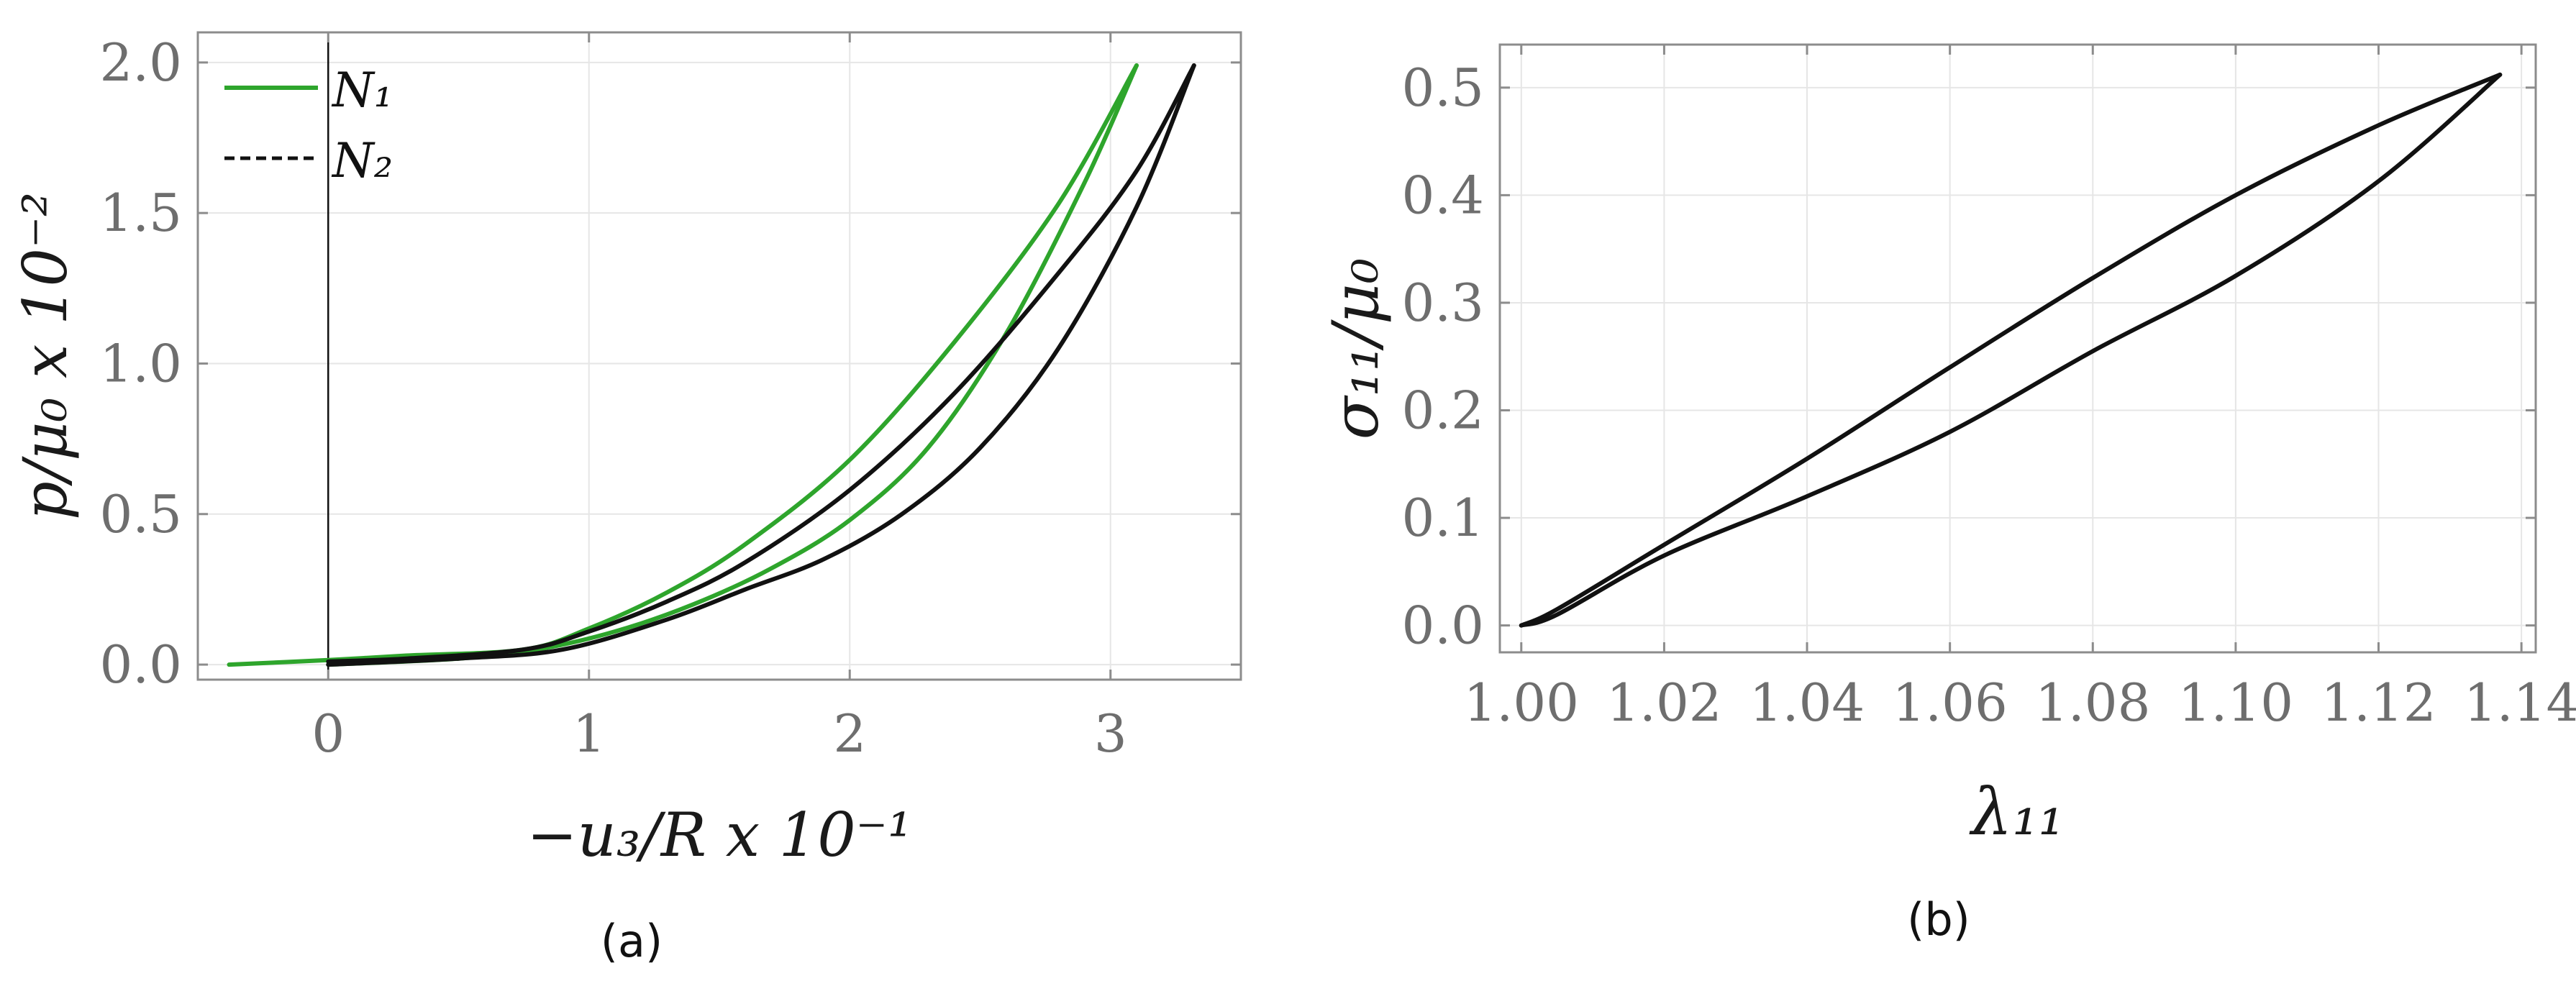 Image resolution: width=2576 pixels, height=981 pixels. Describe the element at coordinates (45, 356) in the screenshot. I see `y-axis-label-a: p/μ₀ x 10⁻²` at that location.